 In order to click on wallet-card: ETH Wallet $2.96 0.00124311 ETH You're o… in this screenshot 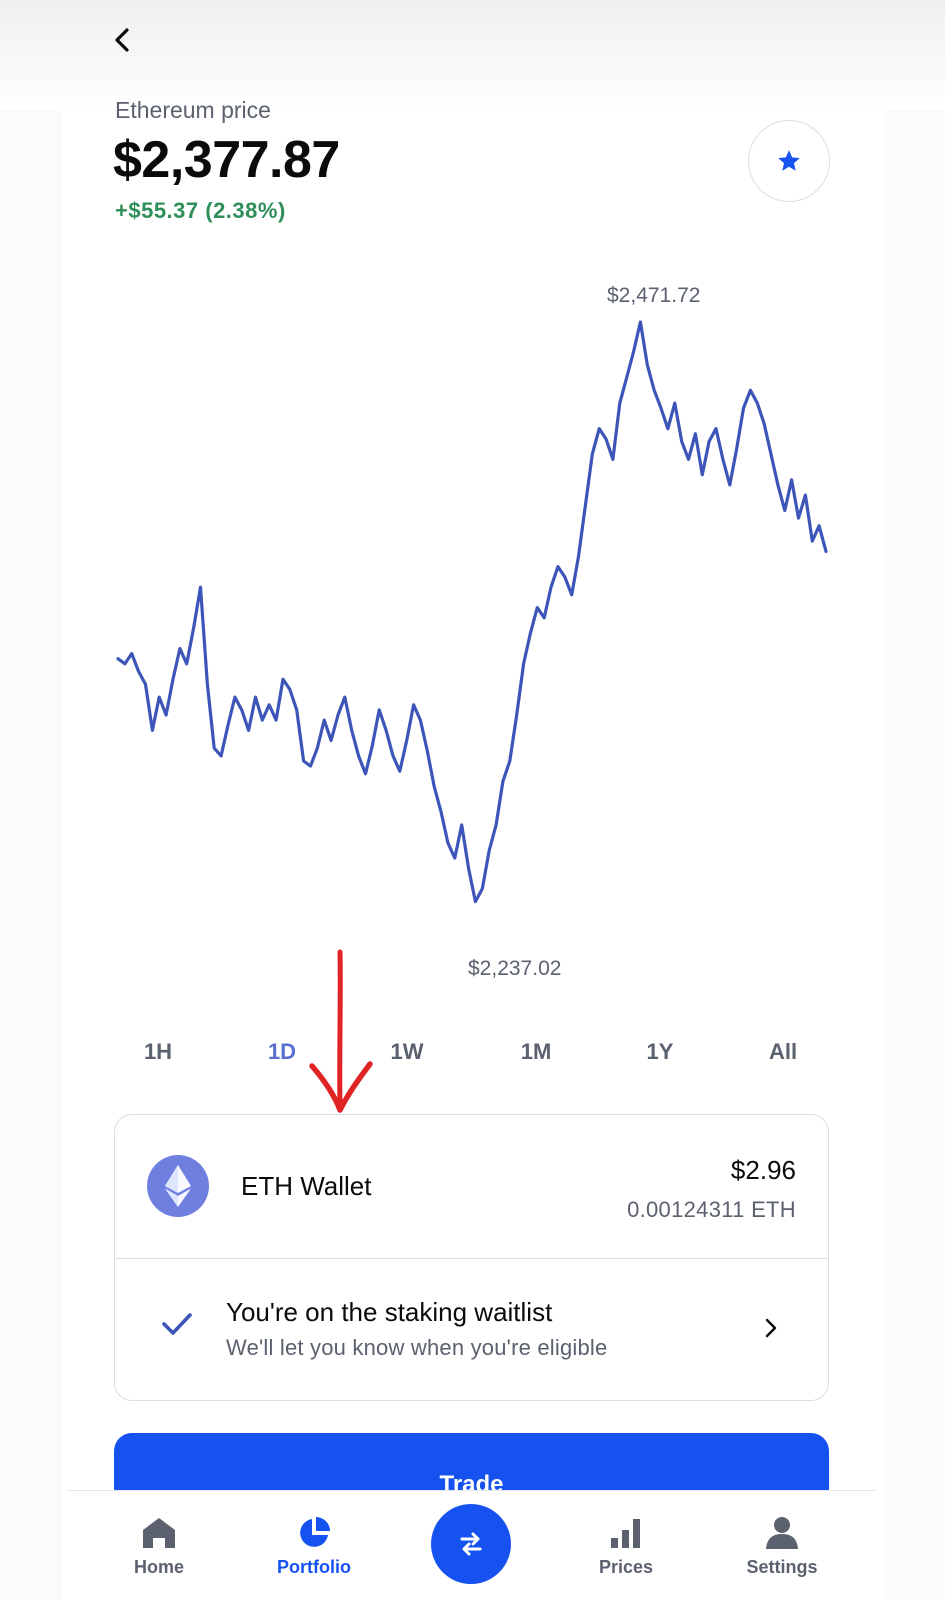, I will do `click(471, 1257)`.